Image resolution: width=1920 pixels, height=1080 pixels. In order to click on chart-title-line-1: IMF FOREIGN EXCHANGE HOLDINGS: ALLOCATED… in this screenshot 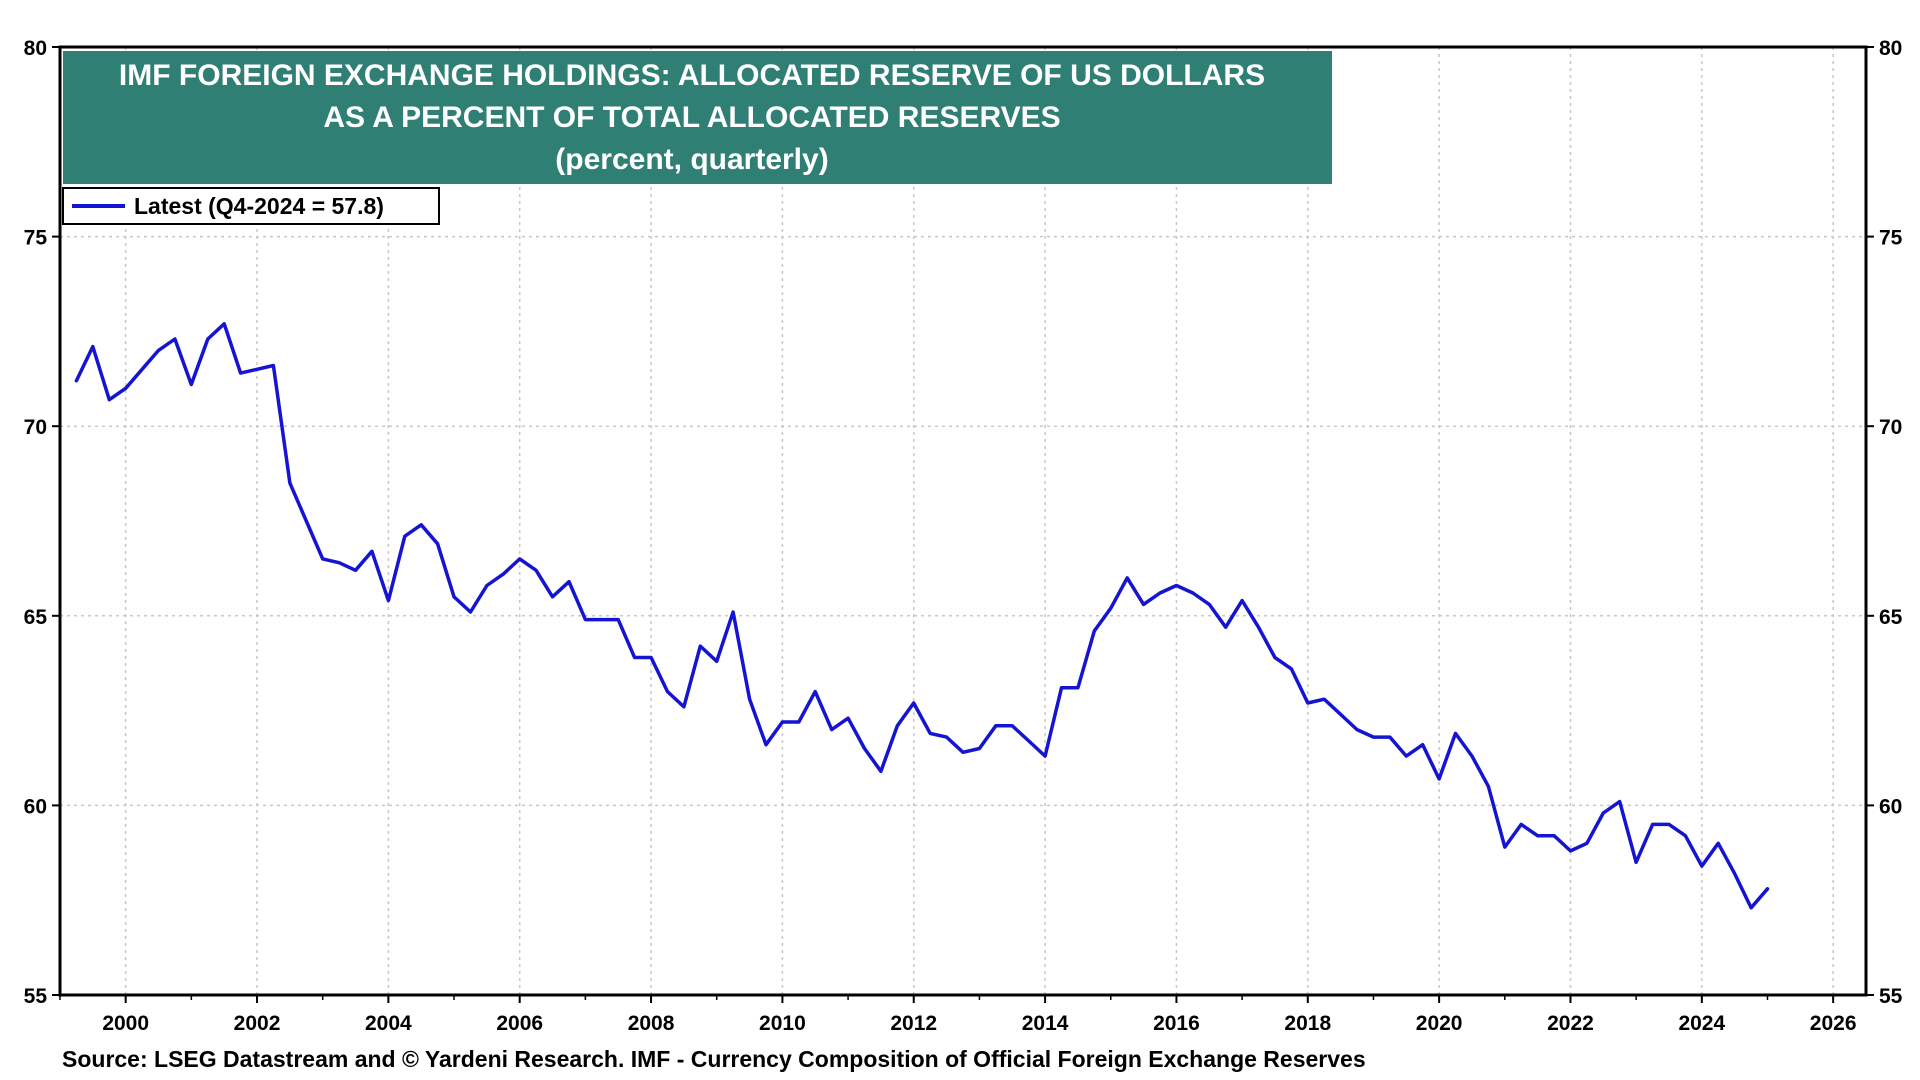, I will do `click(692, 75)`.